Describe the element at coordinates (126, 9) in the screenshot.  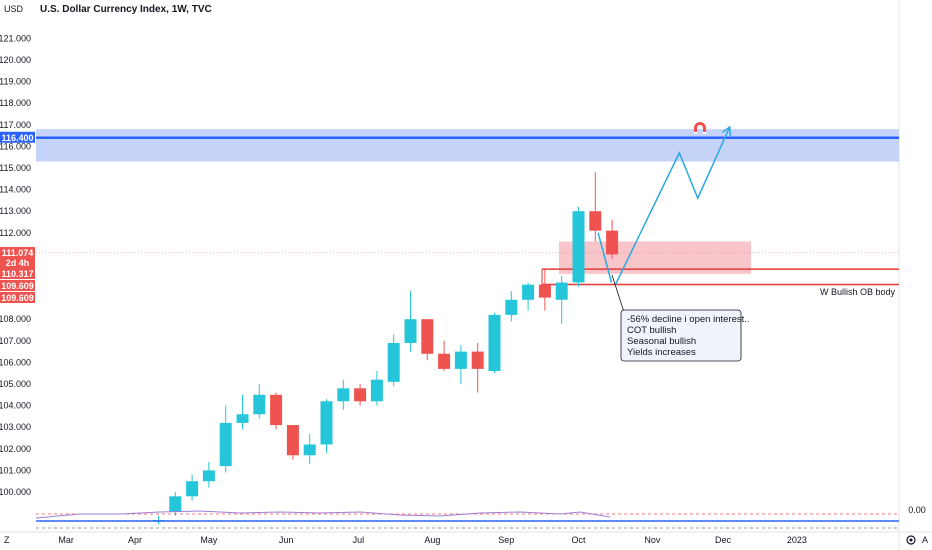
I see `symbol-title: U.S. Dollar Currency Index, 1W, TVC` at that location.